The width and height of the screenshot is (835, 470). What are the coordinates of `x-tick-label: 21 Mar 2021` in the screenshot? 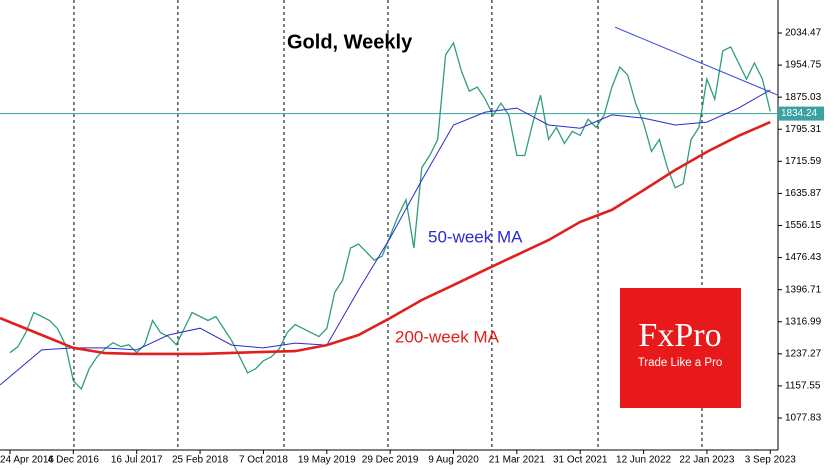 It's located at (517, 460).